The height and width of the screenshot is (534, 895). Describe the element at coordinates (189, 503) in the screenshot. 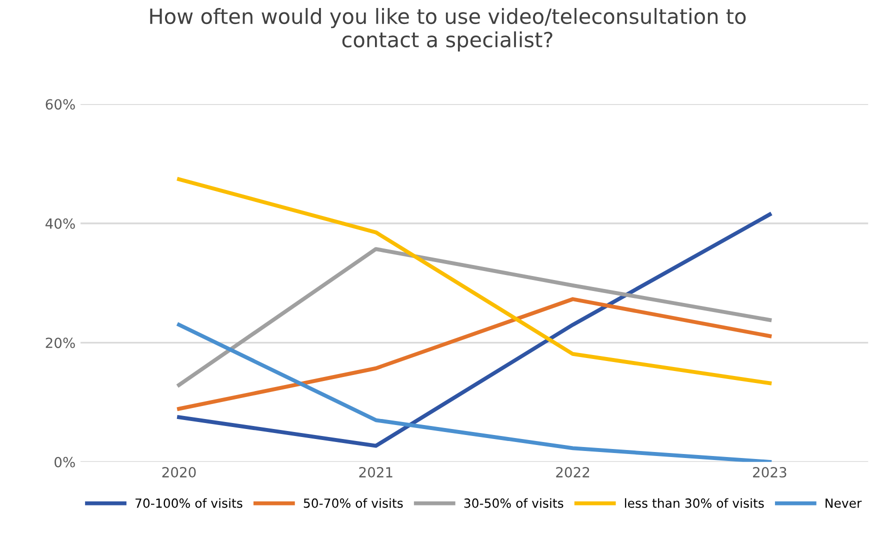

I see `legend-label: 70-100% of visits` at that location.